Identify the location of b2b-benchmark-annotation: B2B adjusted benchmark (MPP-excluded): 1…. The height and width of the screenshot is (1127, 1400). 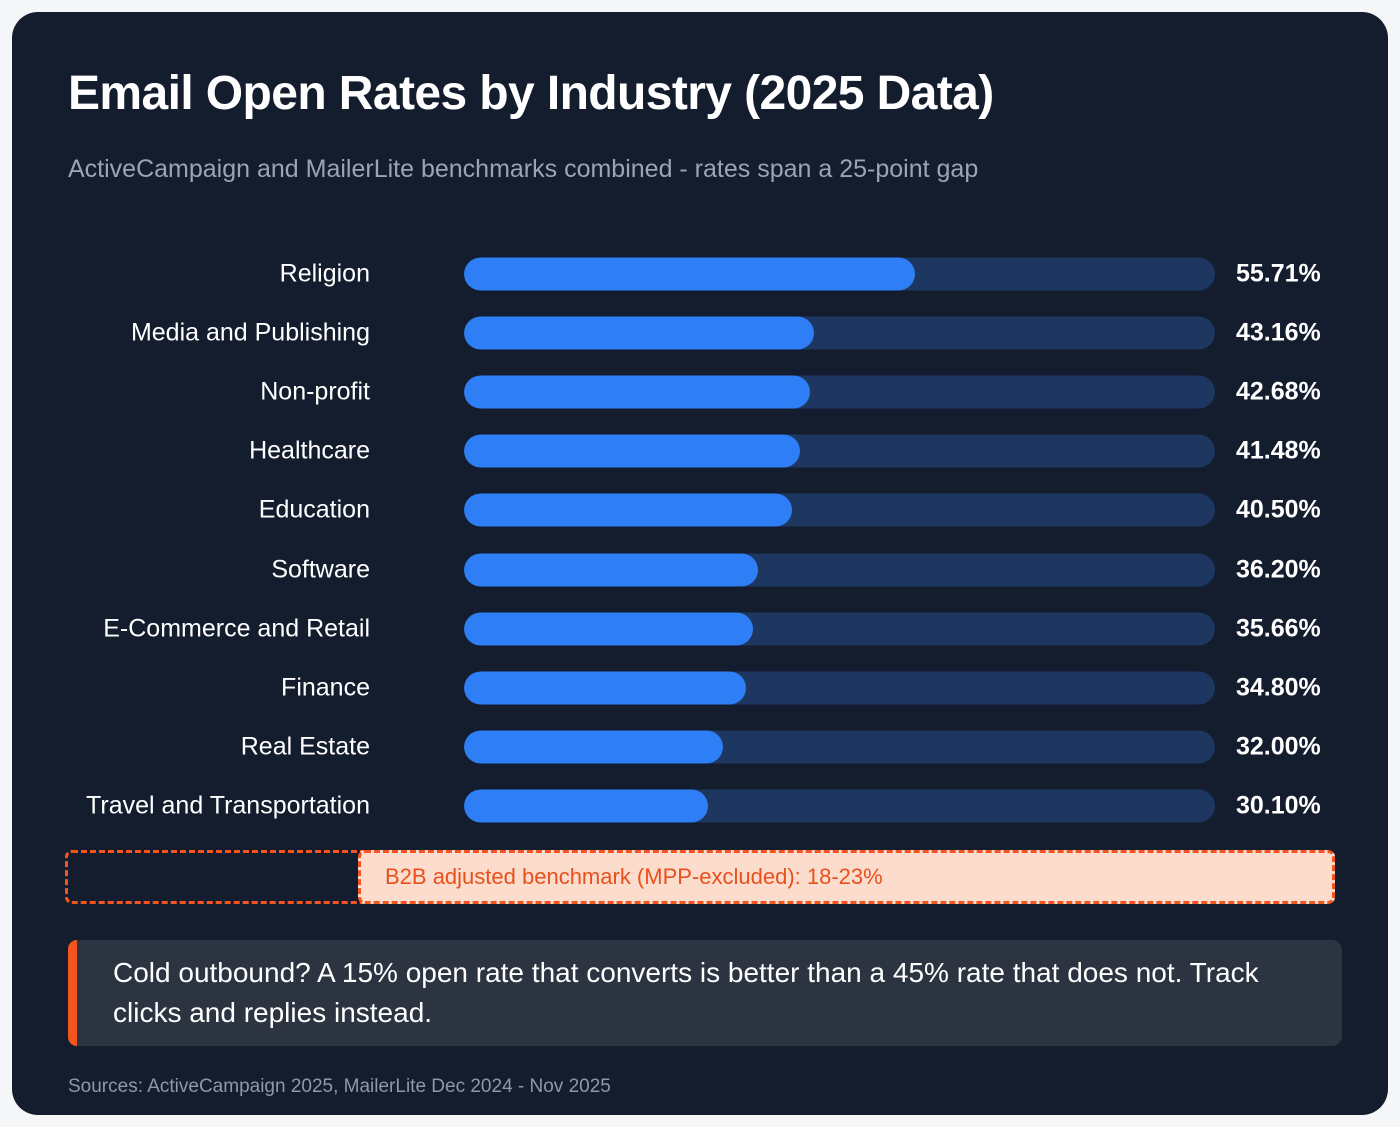
(700, 877).